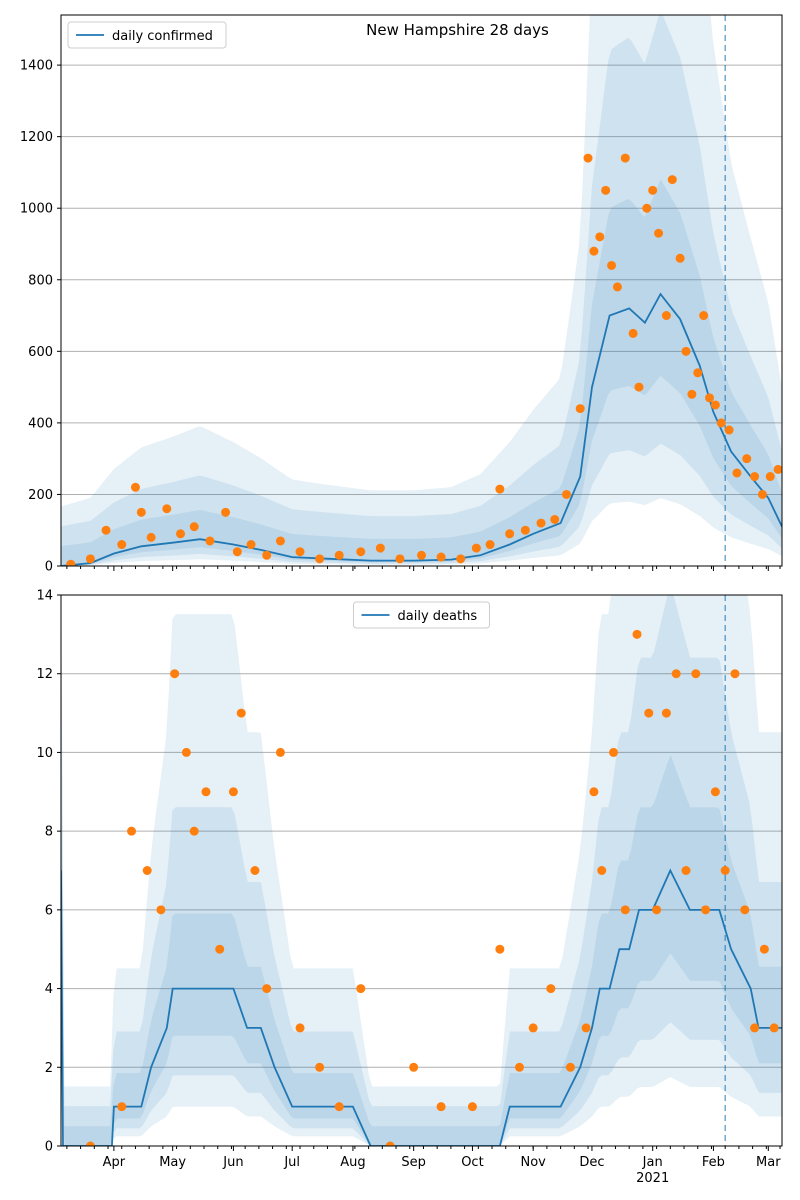  Describe the element at coordinates (591, 1162) in the screenshot. I see `x-tick-label-8: Dec` at that location.